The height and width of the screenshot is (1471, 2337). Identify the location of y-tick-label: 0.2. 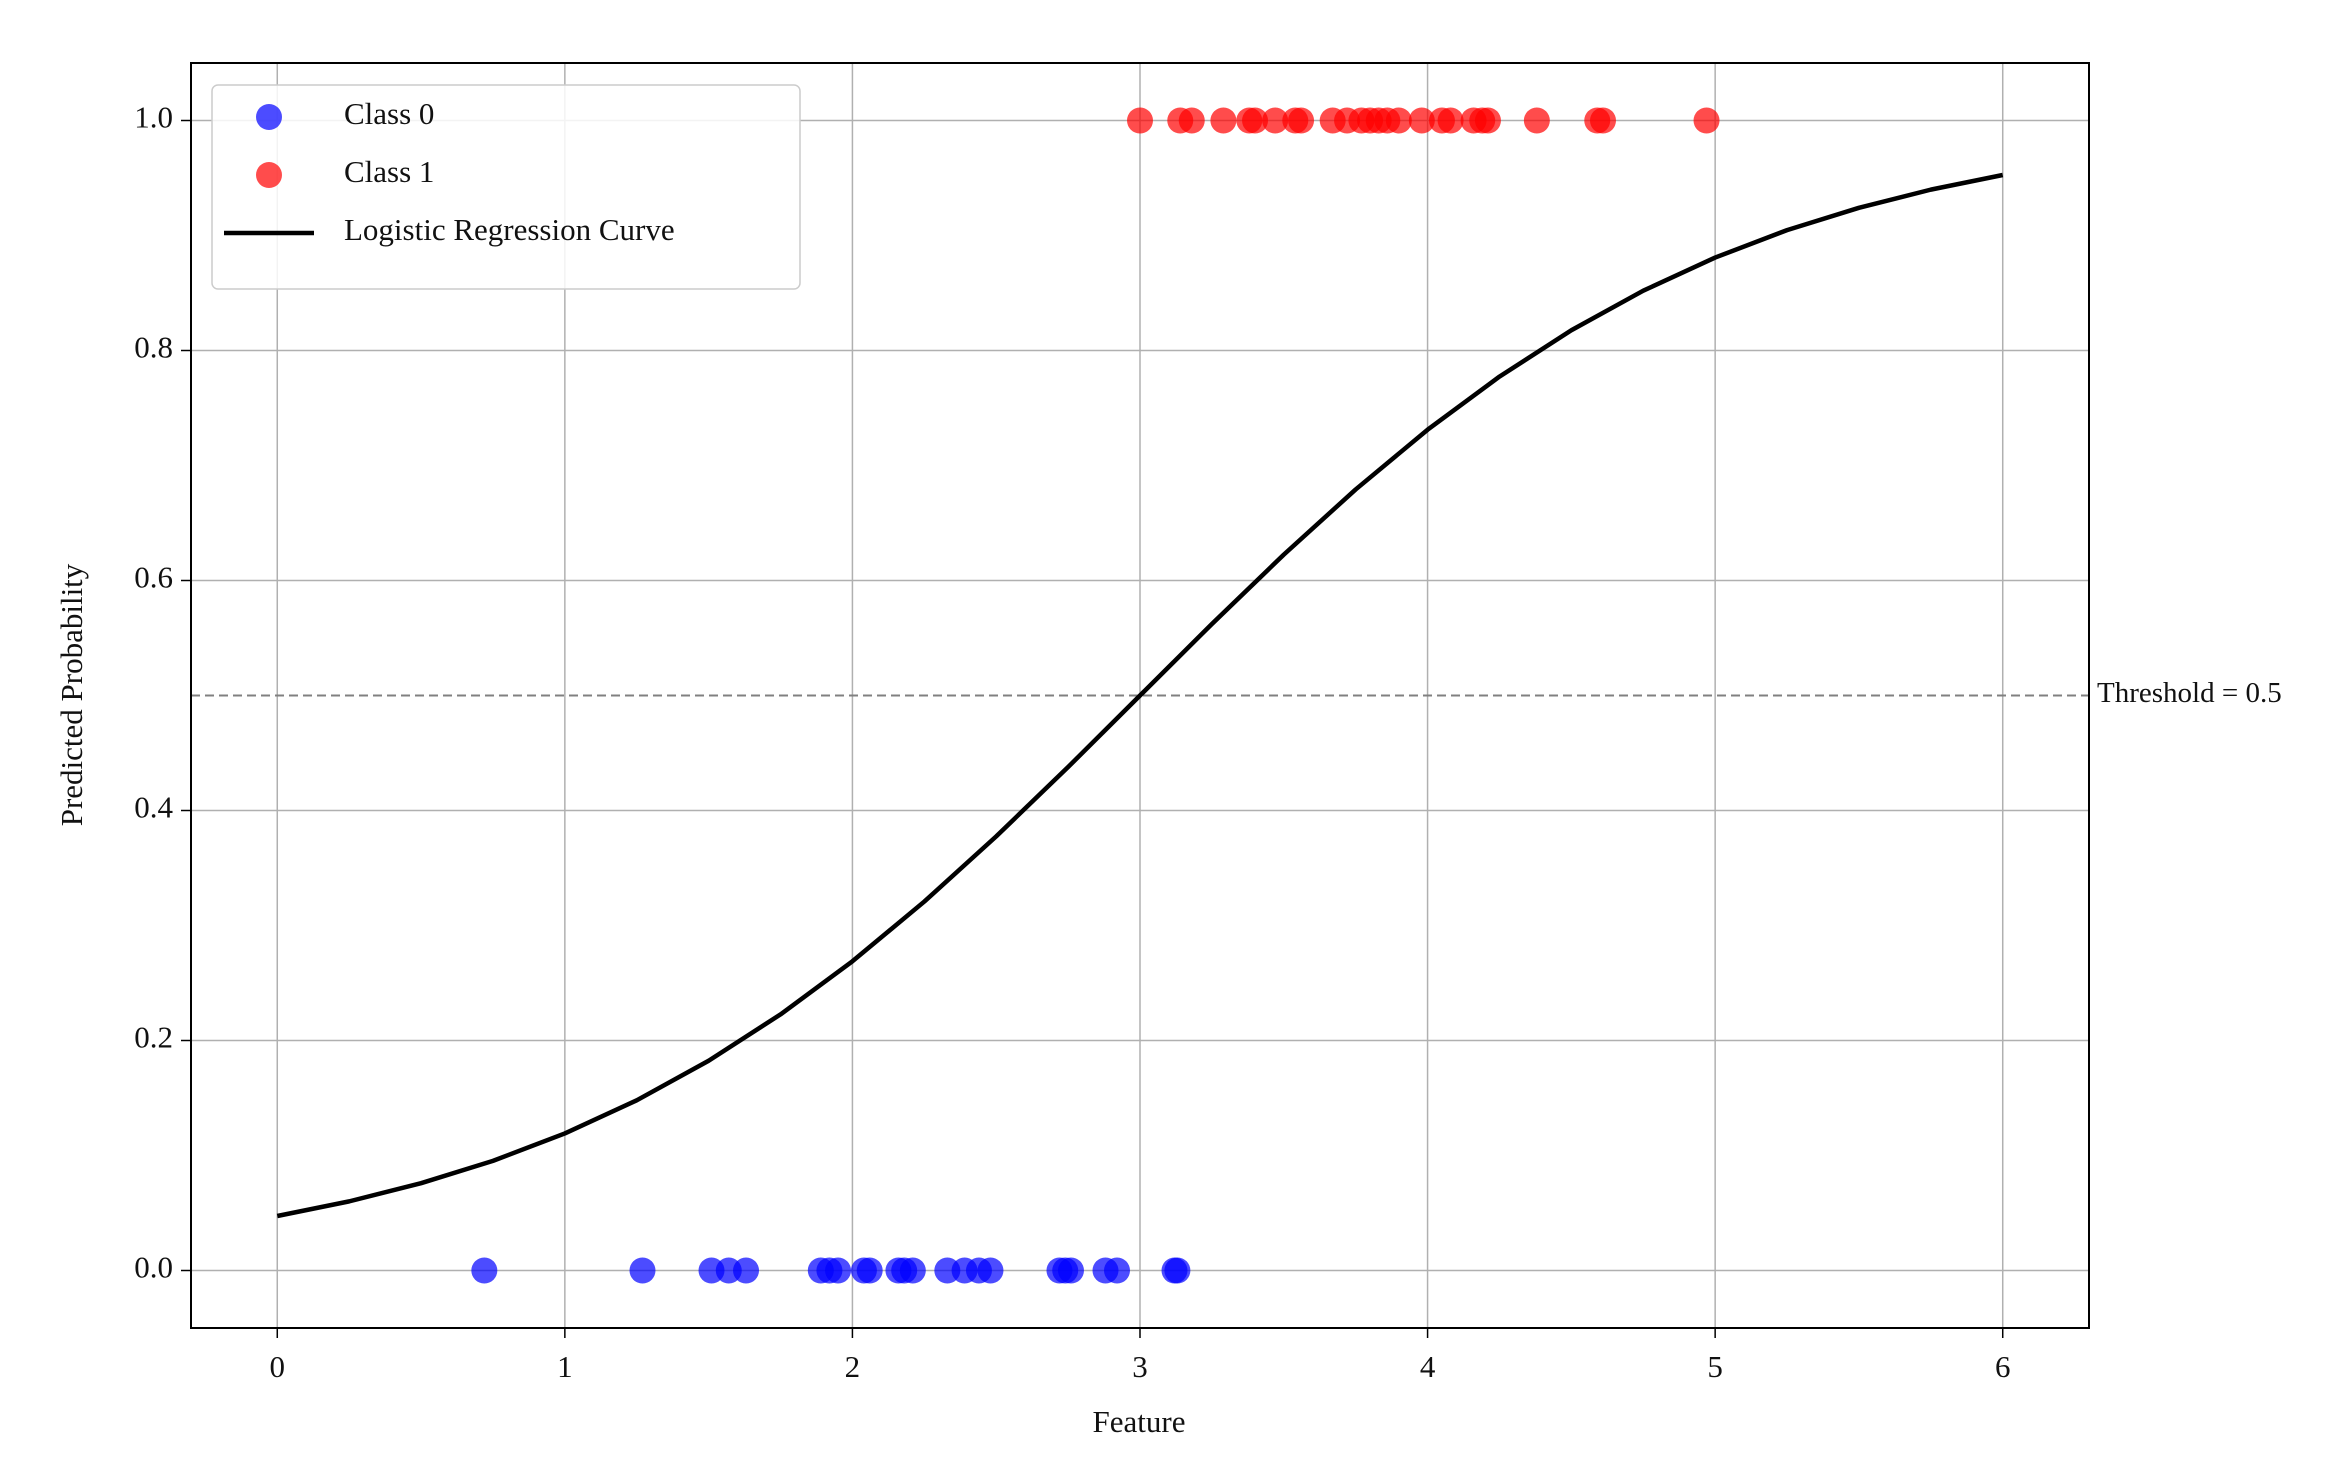
(153, 1037).